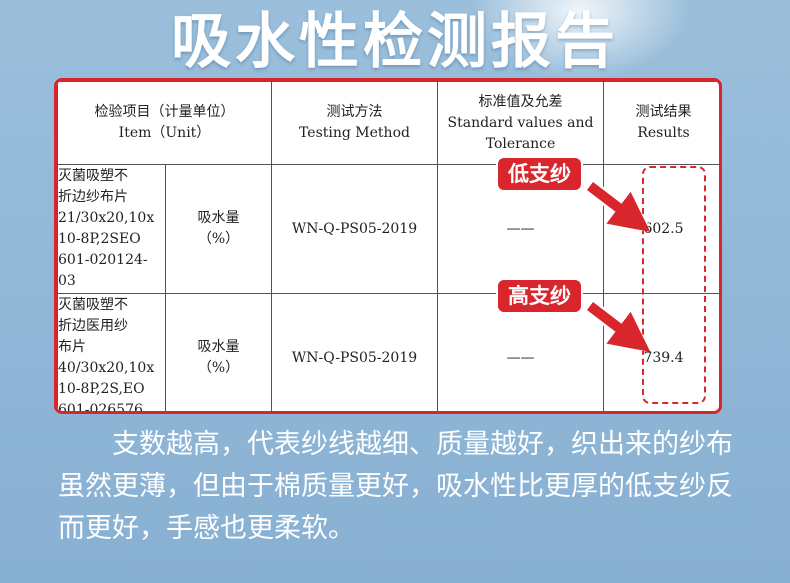 The width and height of the screenshot is (790, 583). I want to click on header-standard: 标准值及允差 Standard values and Tolerance, so click(520, 123).